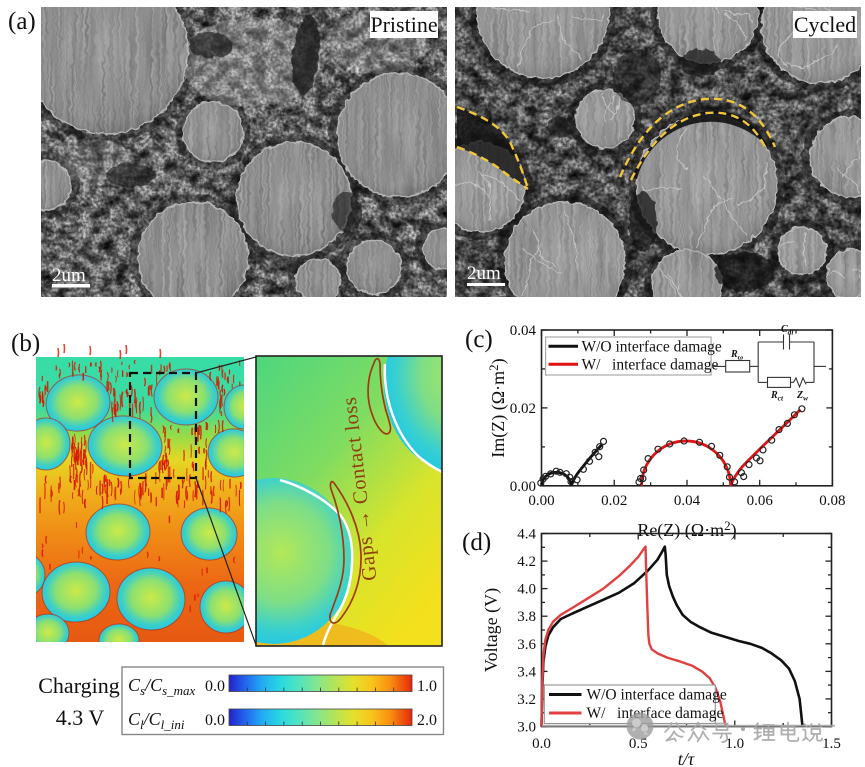  What do you see at coordinates (787, 330) in the screenshot?
I see `svg-text: Cdl` at bounding box center [787, 330].